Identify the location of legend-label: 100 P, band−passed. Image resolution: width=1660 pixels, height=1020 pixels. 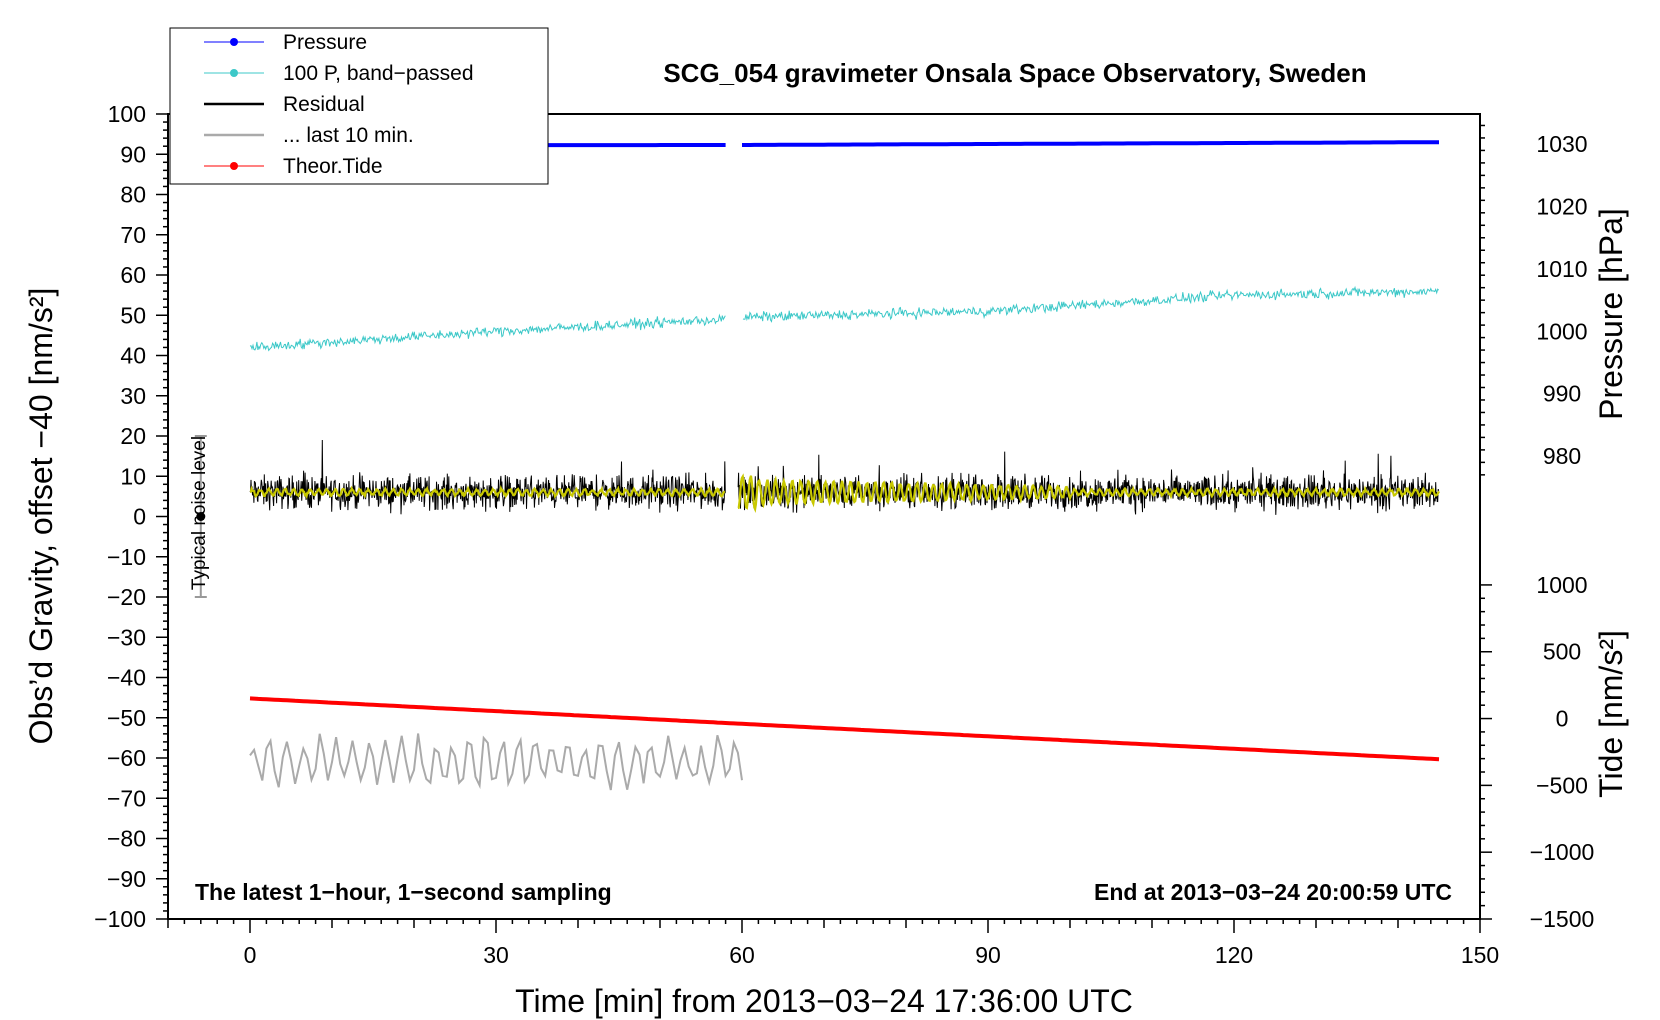
(378, 73).